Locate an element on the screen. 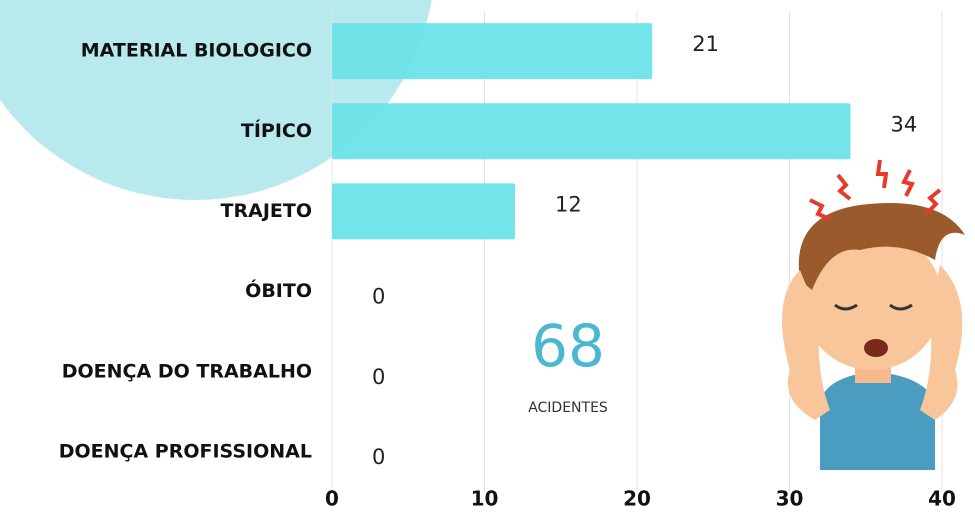  category-label: MATERIAL BIOLOGICO is located at coordinates (196, 51).